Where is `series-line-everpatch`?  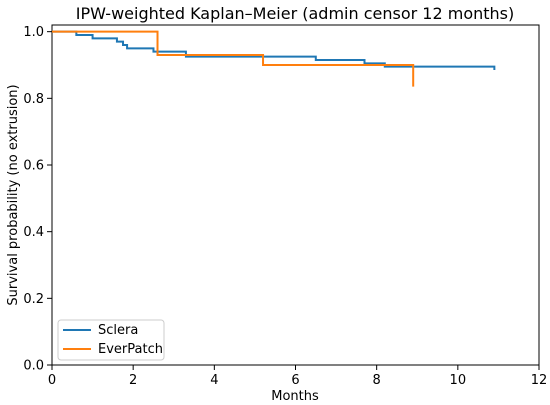
series-line-everpatch is located at coordinates (233, 58).